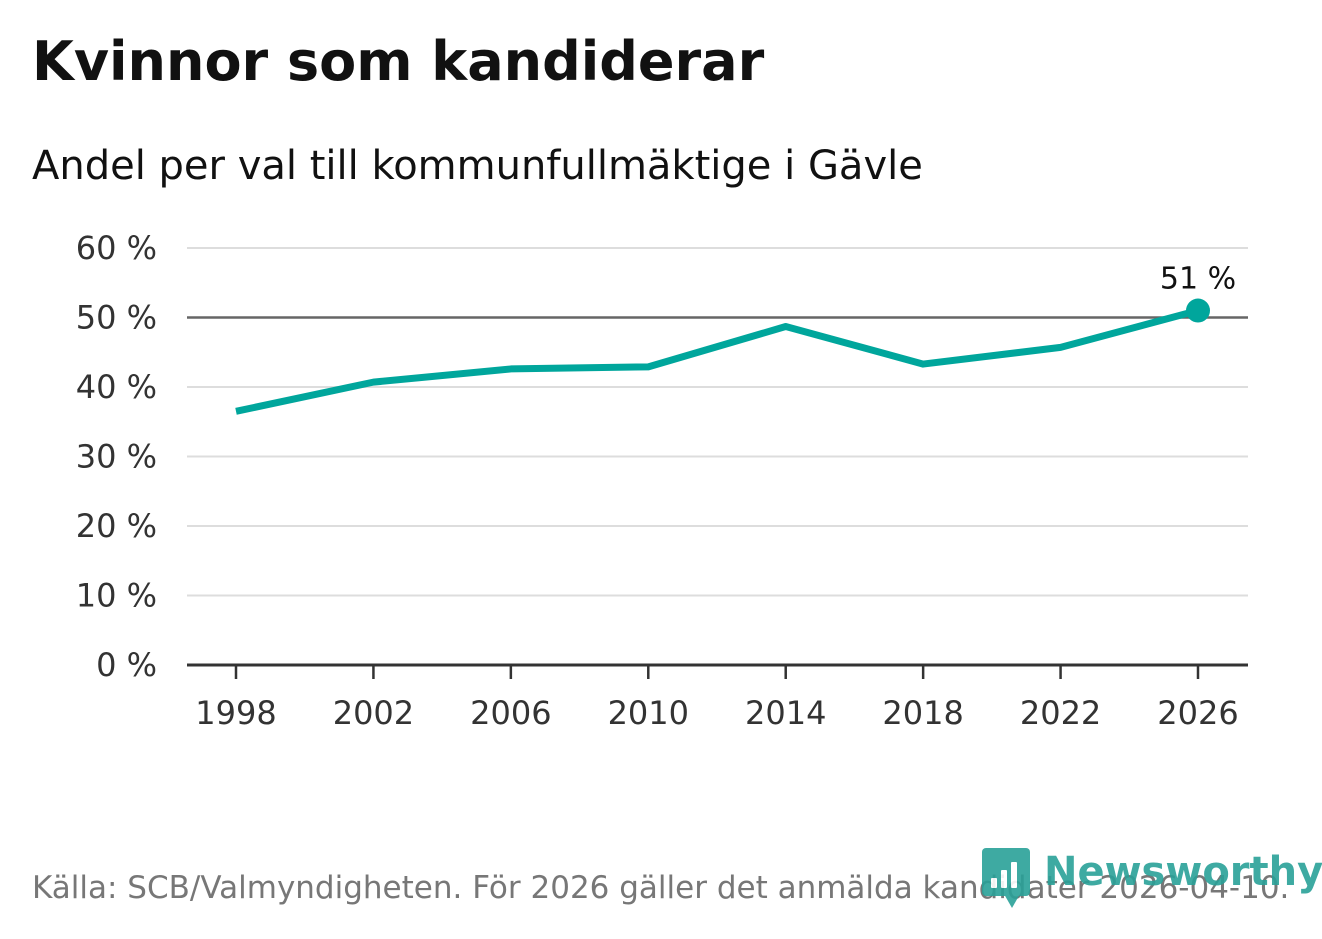 The height and width of the screenshot is (939, 1322). What do you see at coordinates (116, 596) in the screenshot?
I see `y-tick-label: 10 %` at bounding box center [116, 596].